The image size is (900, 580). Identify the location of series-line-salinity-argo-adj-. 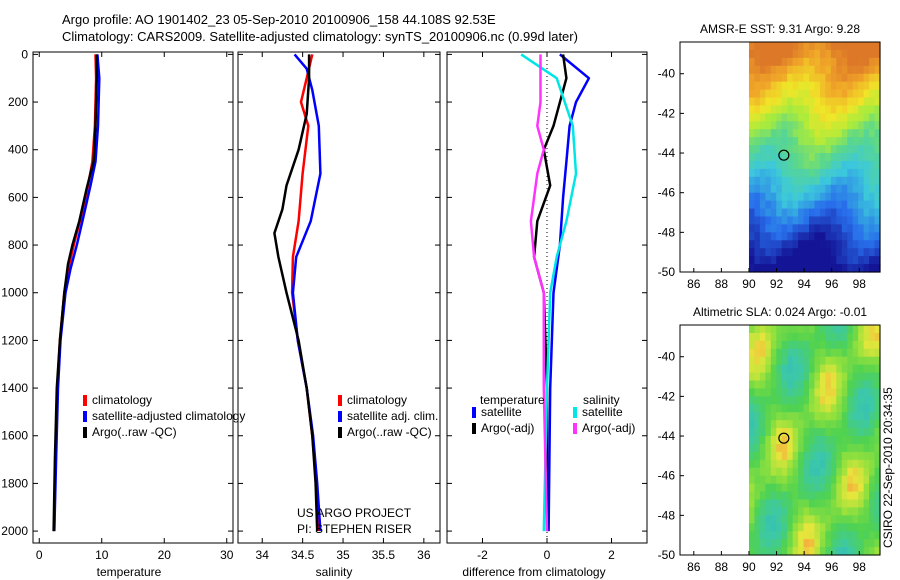
(539, 293).